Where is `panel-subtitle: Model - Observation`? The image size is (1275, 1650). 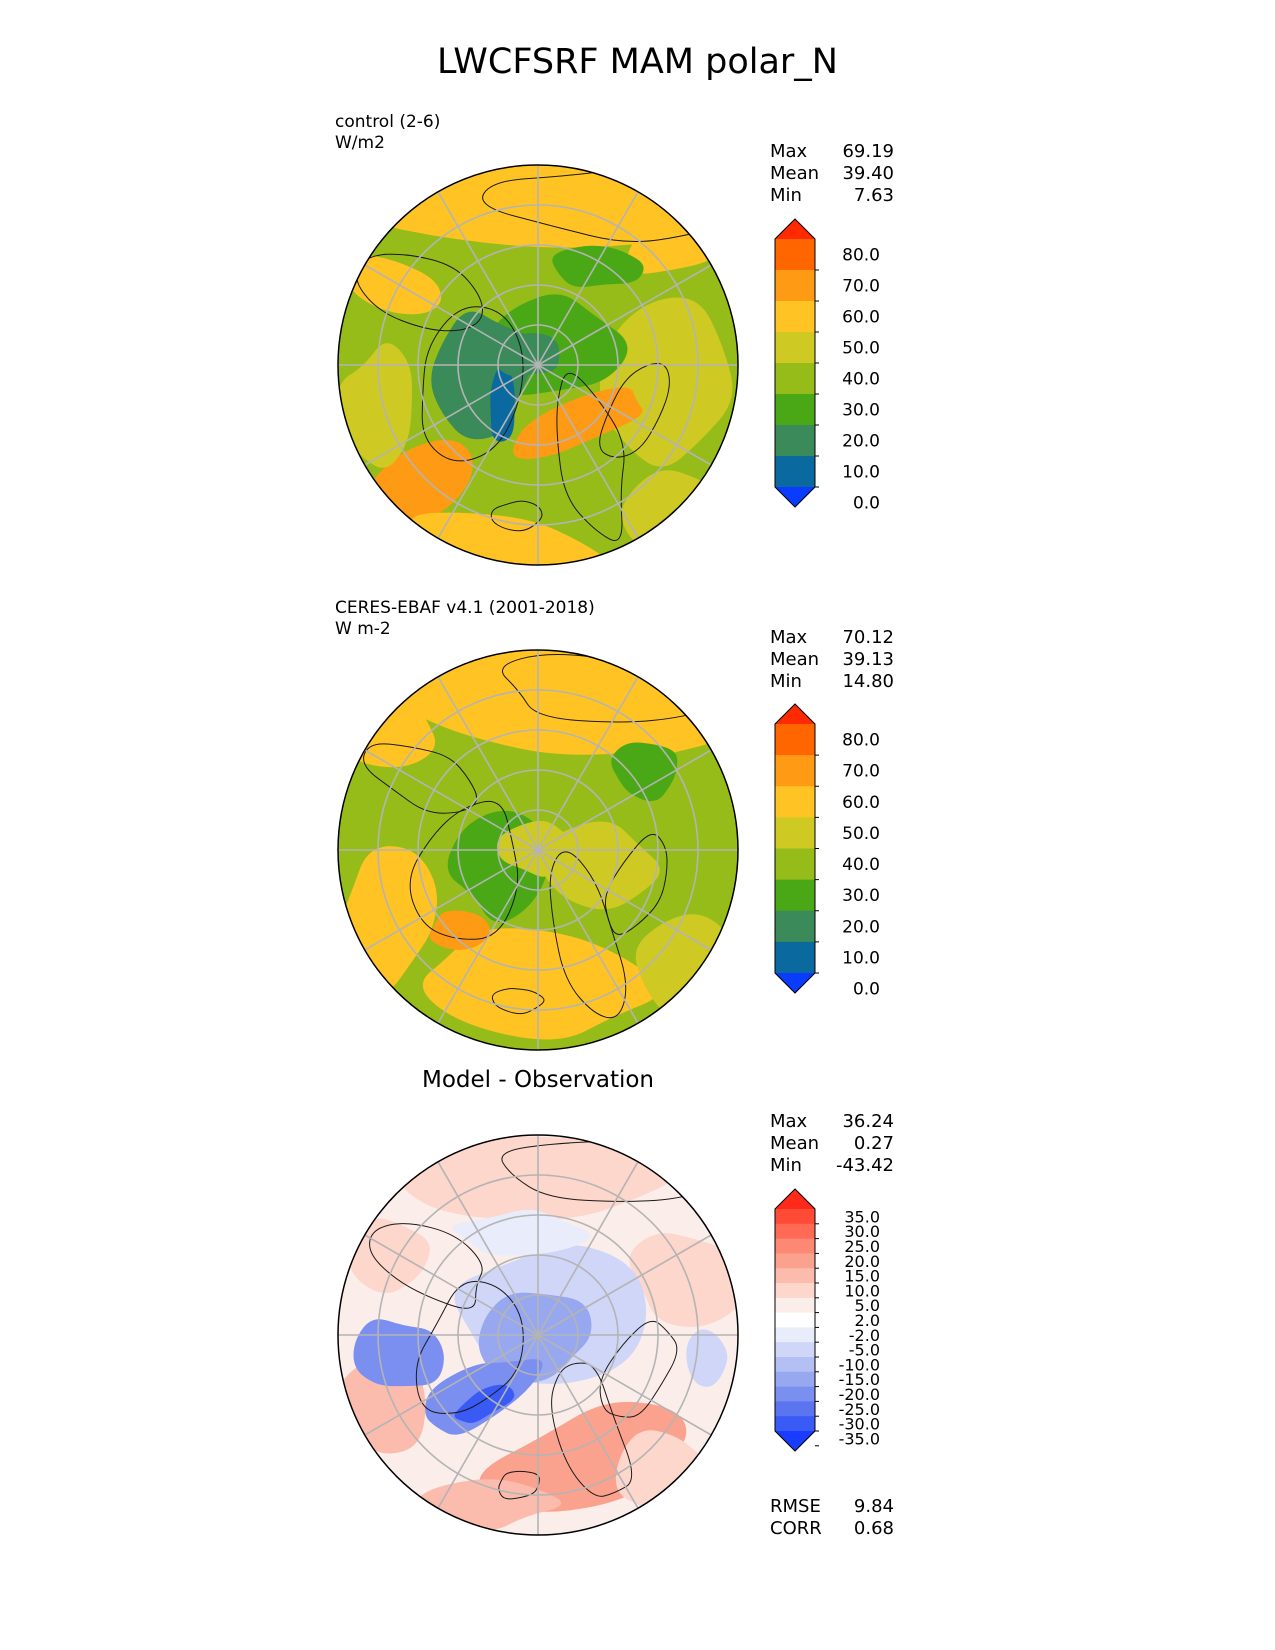 panel-subtitle: Model - Observation is located at coordinates (538, 1080).